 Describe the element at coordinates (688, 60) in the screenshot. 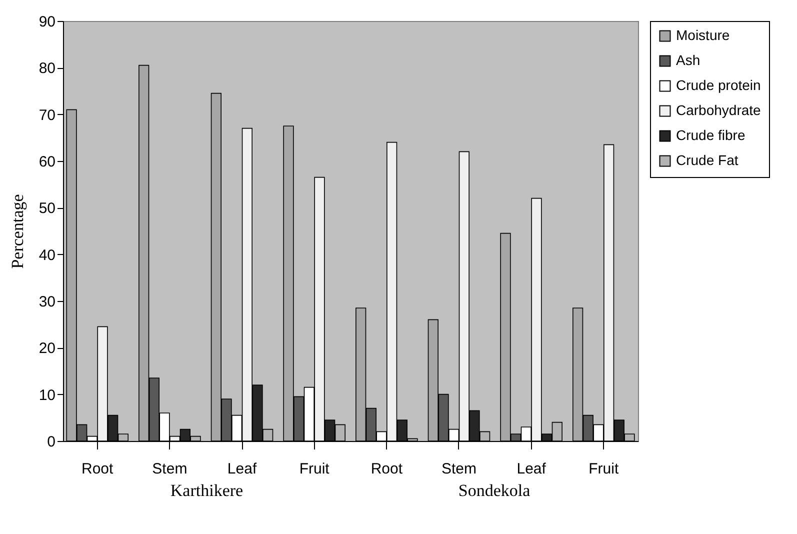

I see `legend-label: Ash` at that location.